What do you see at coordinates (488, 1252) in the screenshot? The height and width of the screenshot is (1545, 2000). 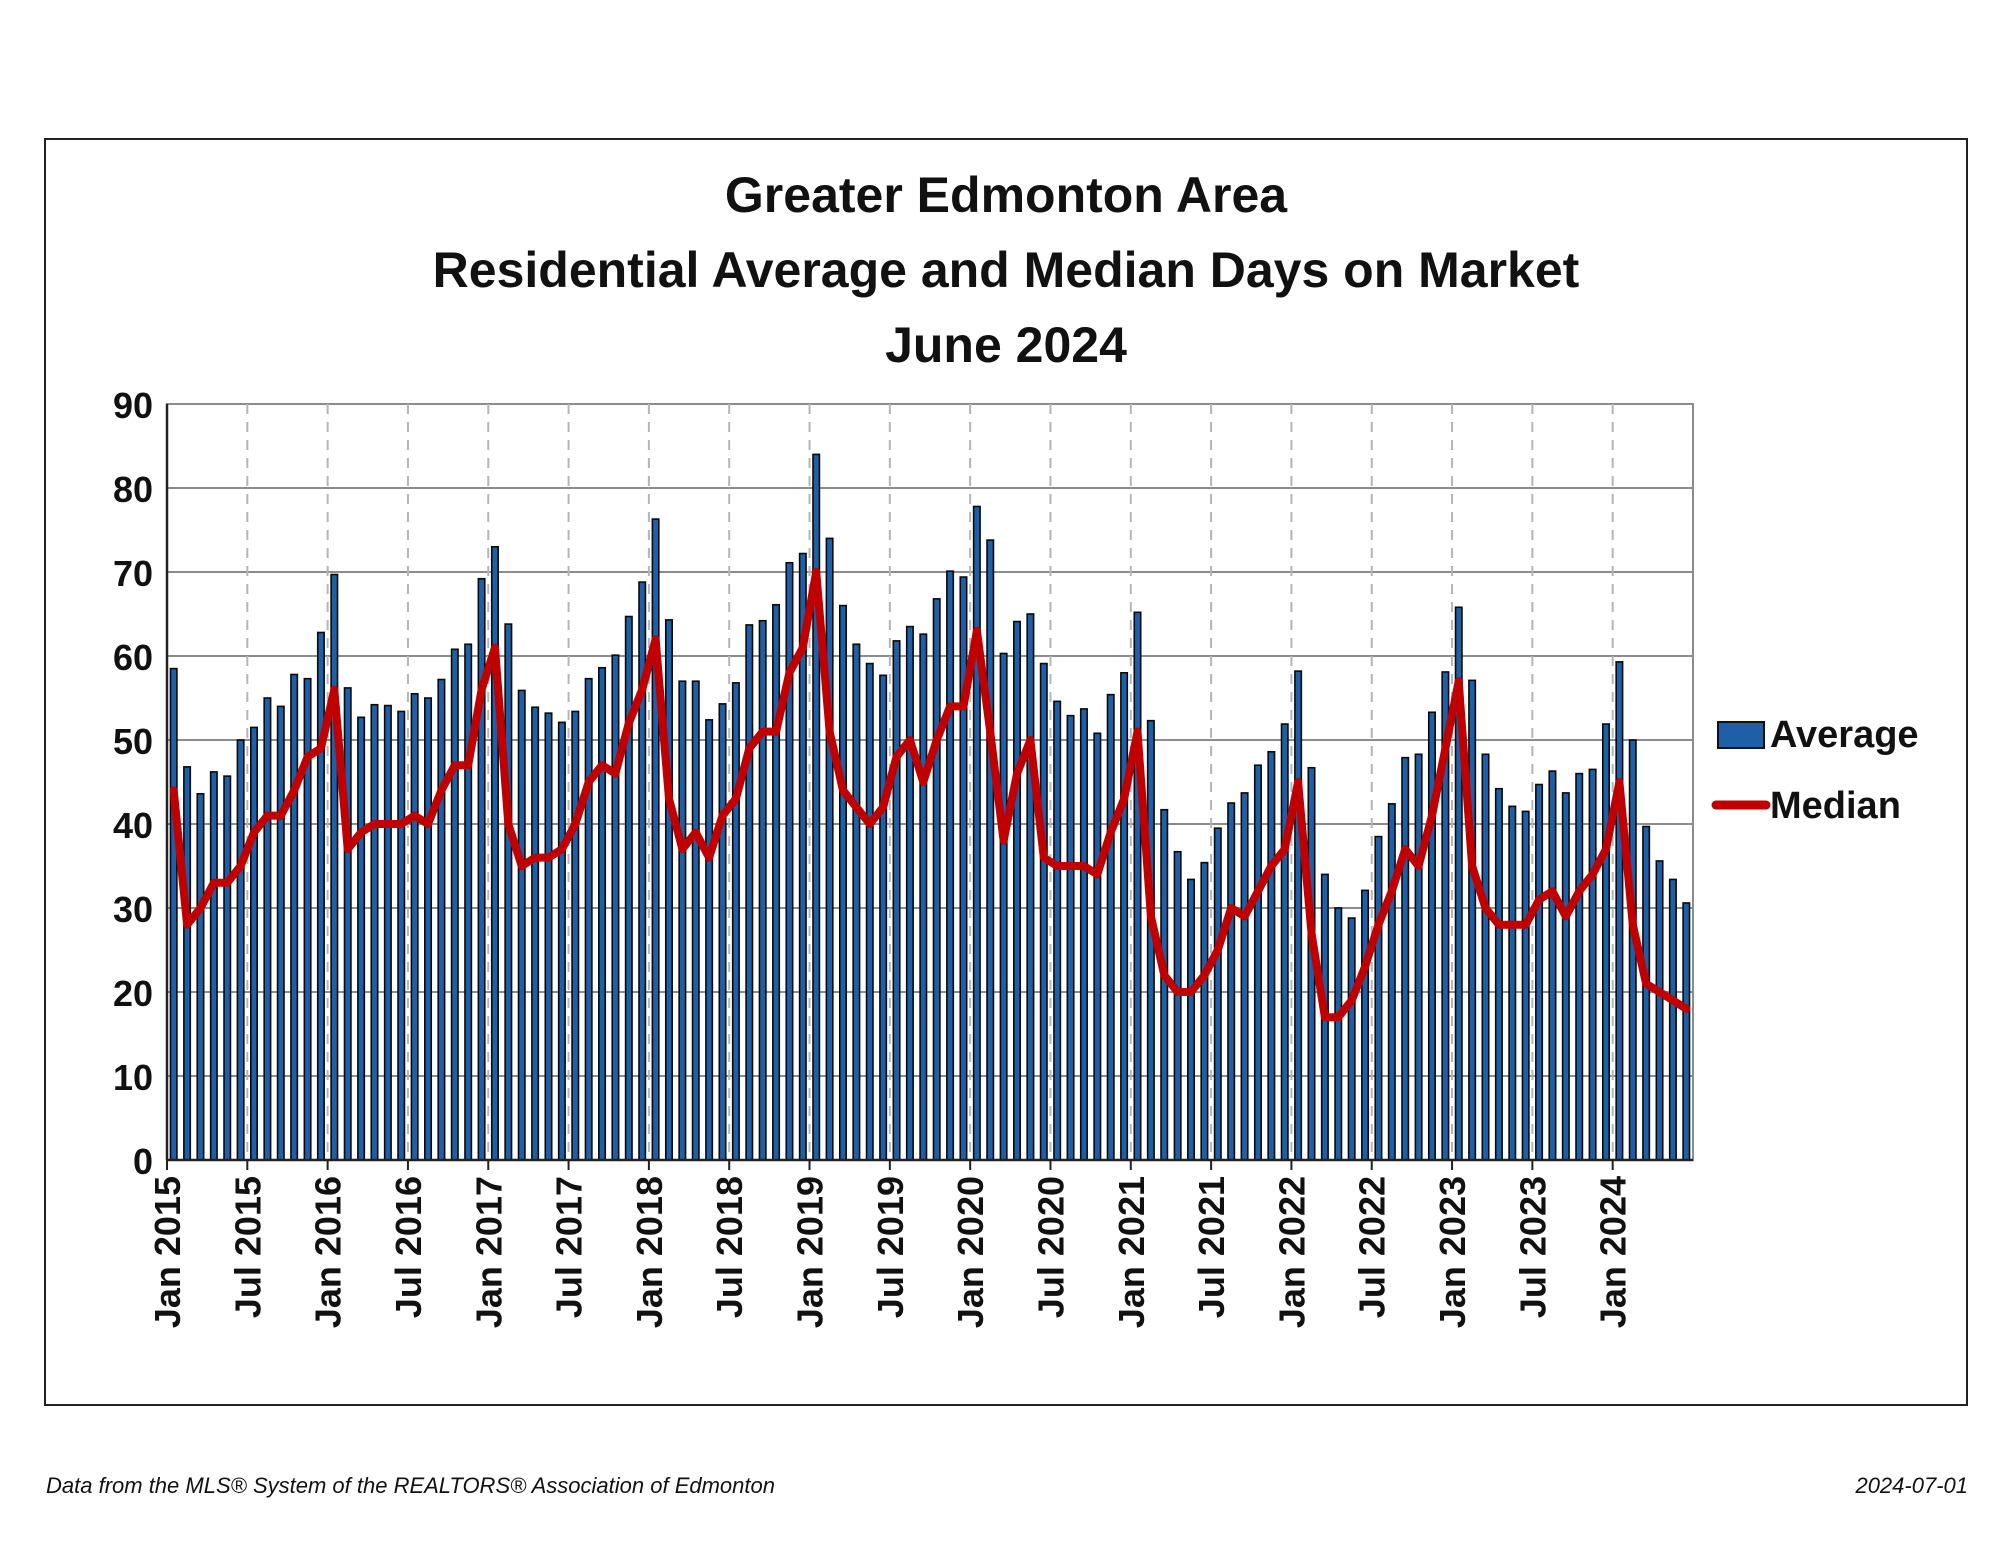 I see `x-tick-label: Jan 2017` at bounding box center [488, 1252].